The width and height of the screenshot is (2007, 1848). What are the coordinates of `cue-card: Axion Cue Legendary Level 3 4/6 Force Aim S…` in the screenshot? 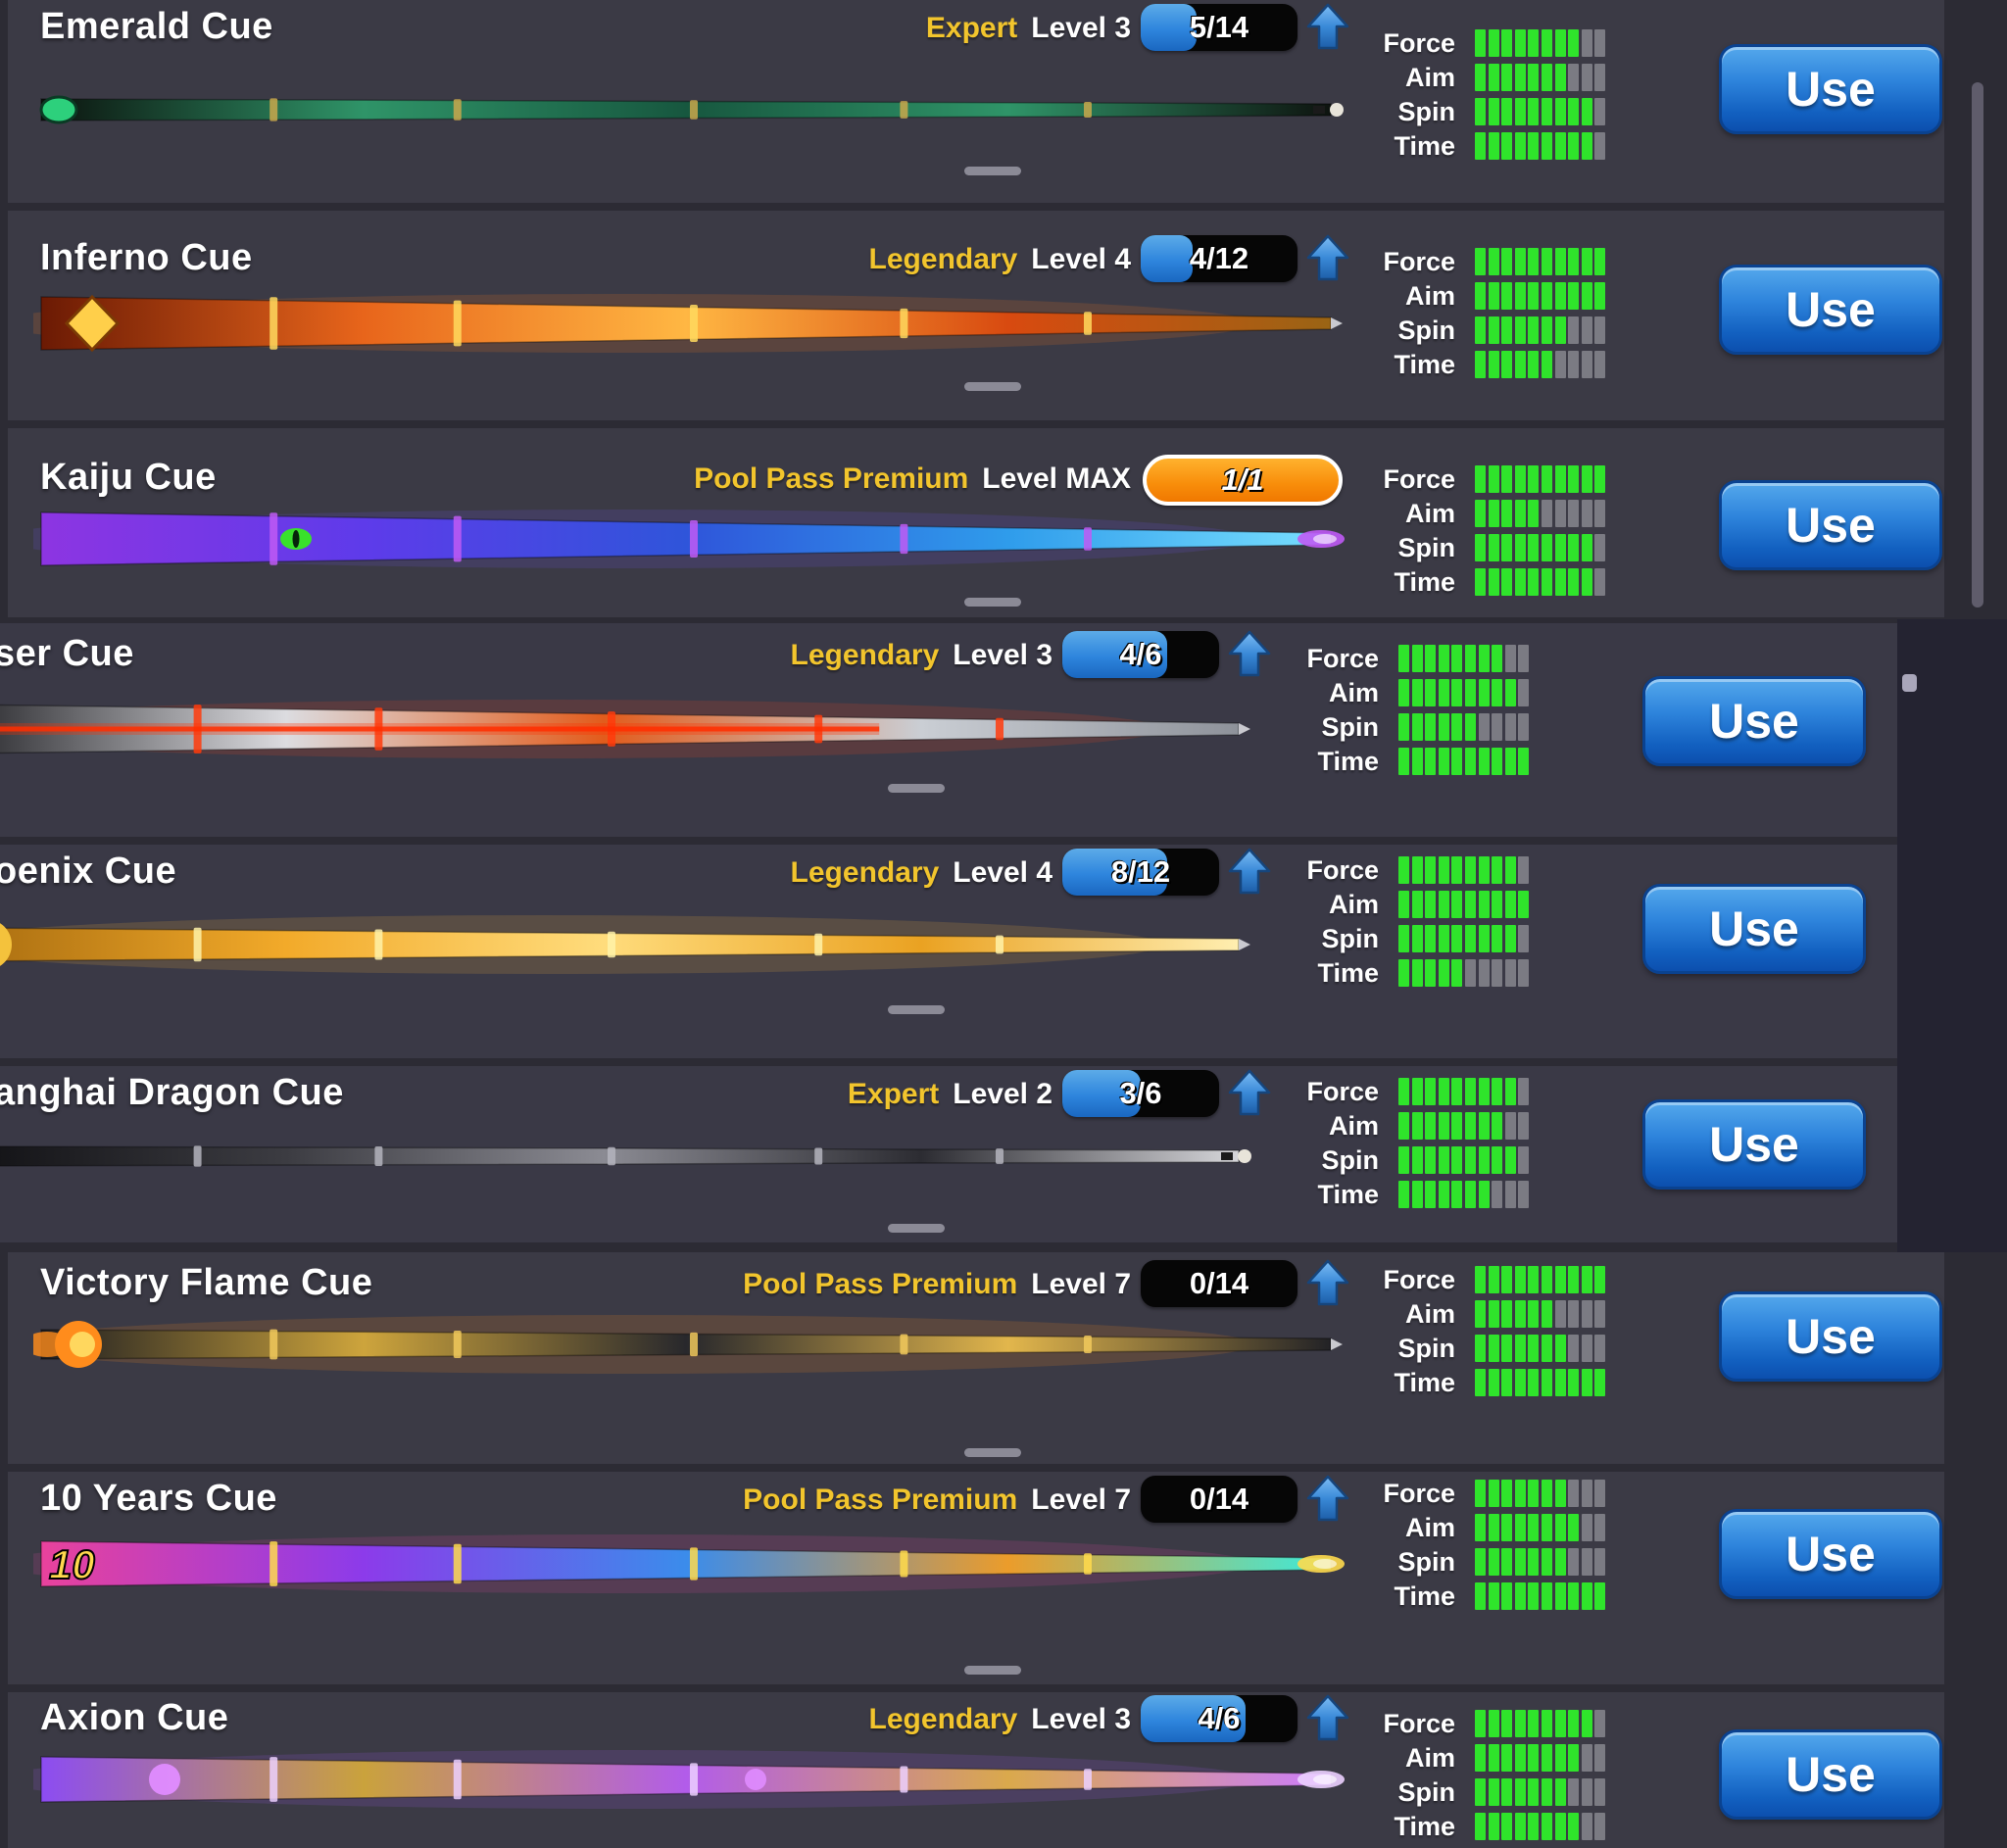 It's located at (976, 1770).